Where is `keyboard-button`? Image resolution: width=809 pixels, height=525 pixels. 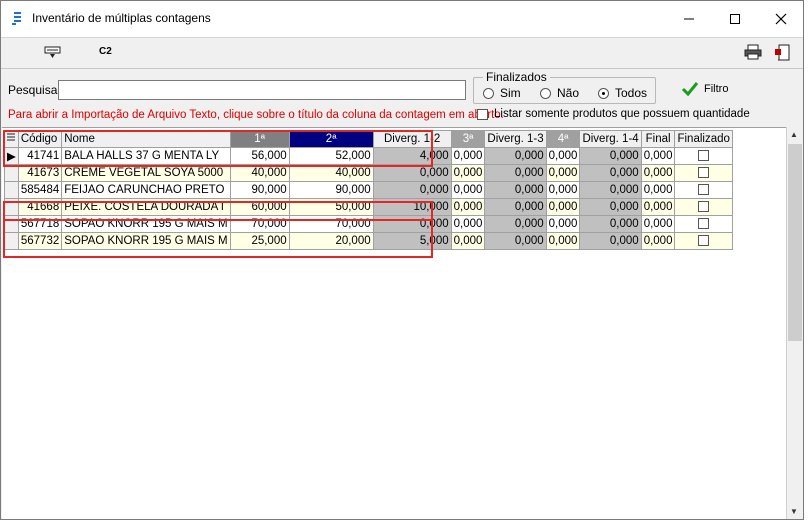 keyboard-button is located at coordinates (53, 53).